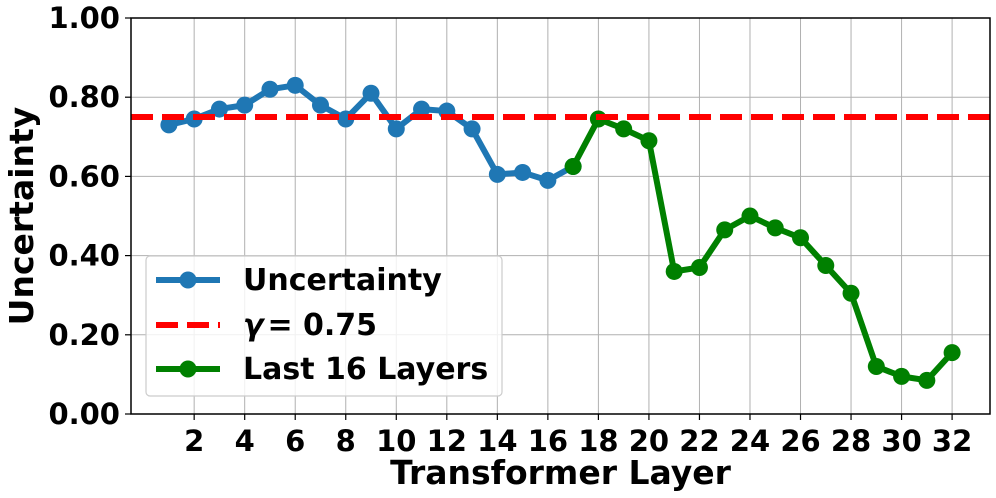  I want to click on x-tick-label: 6, so click(295, 441).